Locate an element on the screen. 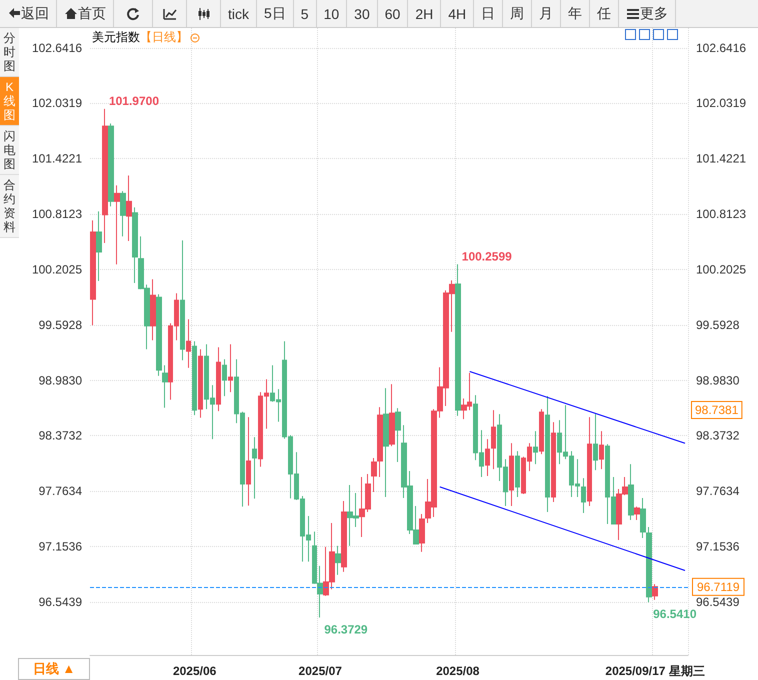 Image resolution: width=758 pixels, height=680 pixels. y-tick-label: 100.8123 is located at coordinates (57, 214).